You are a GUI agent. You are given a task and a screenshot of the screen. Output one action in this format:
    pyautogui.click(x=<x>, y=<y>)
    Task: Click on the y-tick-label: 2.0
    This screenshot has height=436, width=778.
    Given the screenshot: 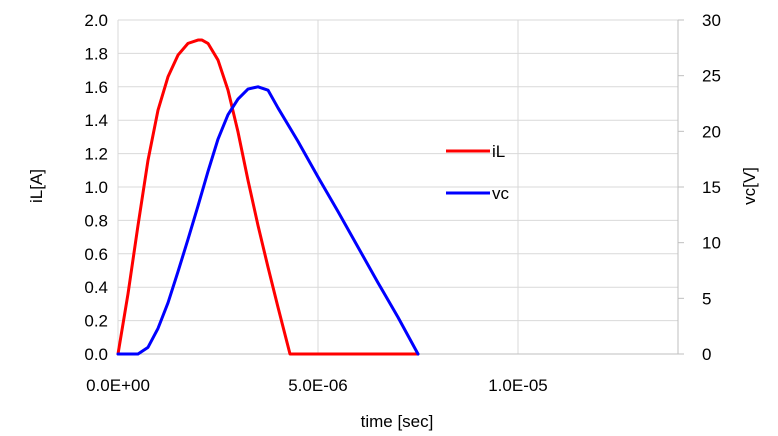 What is the action you would take?
    pyautogui.click(x=96, y=20)
    